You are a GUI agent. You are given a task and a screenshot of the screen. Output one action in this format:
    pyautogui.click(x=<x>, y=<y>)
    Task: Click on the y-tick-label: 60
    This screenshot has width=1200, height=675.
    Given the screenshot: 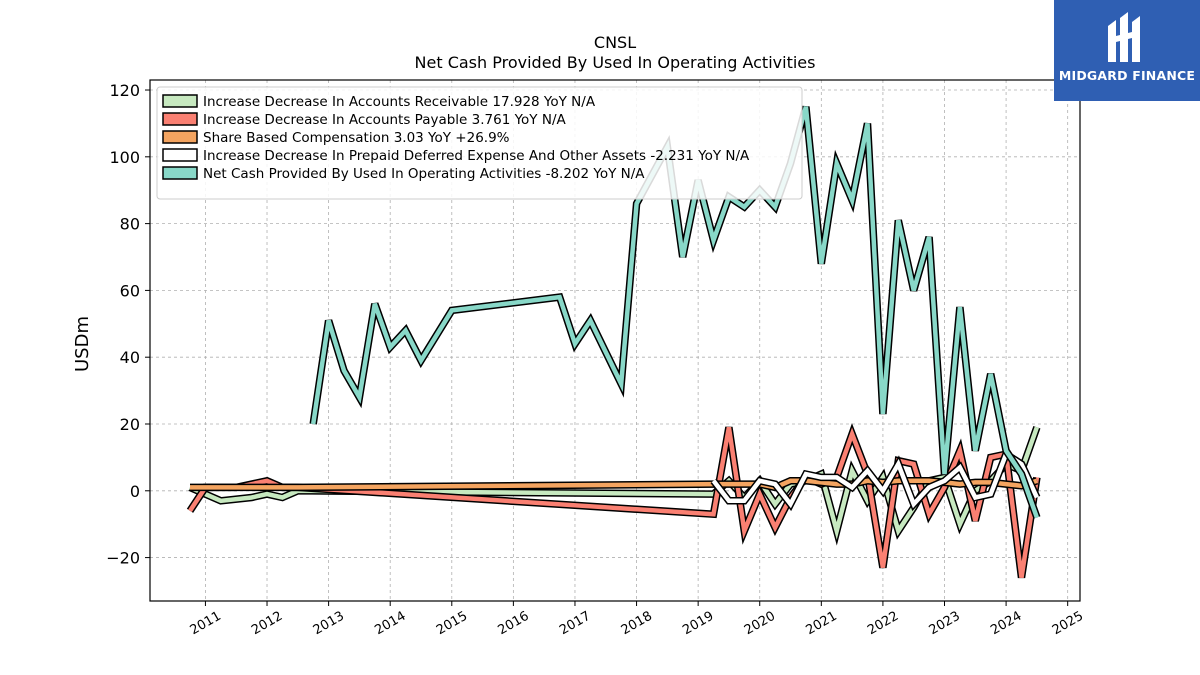 What is the action you would take?
    pyautogui.click(x=130, y=290)
    